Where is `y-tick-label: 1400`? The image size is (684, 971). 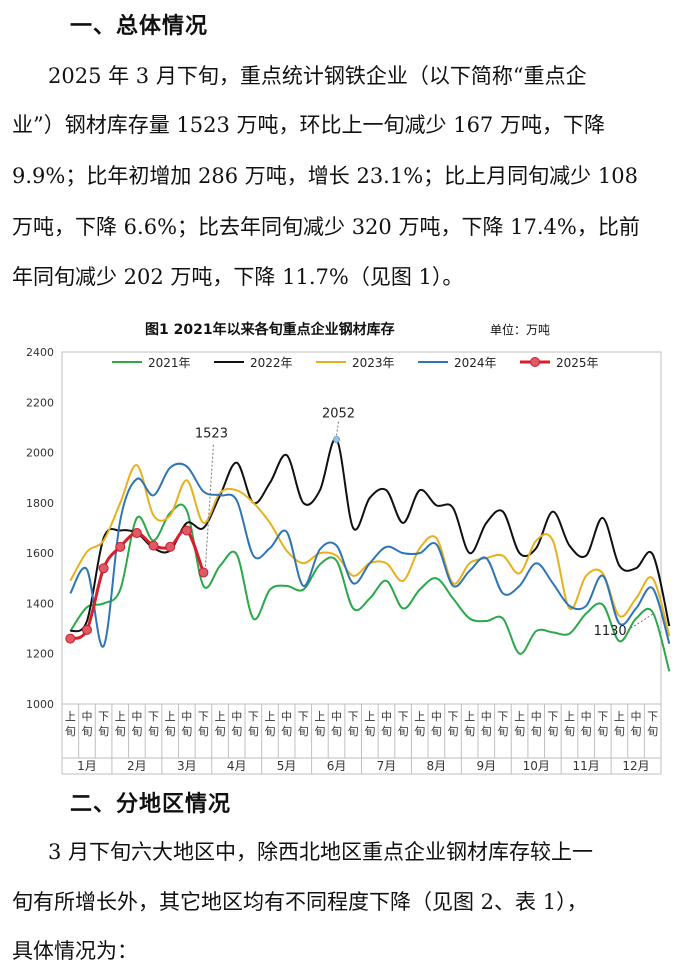 y-tick-label: 1400 is located at coordinates (40, 603).